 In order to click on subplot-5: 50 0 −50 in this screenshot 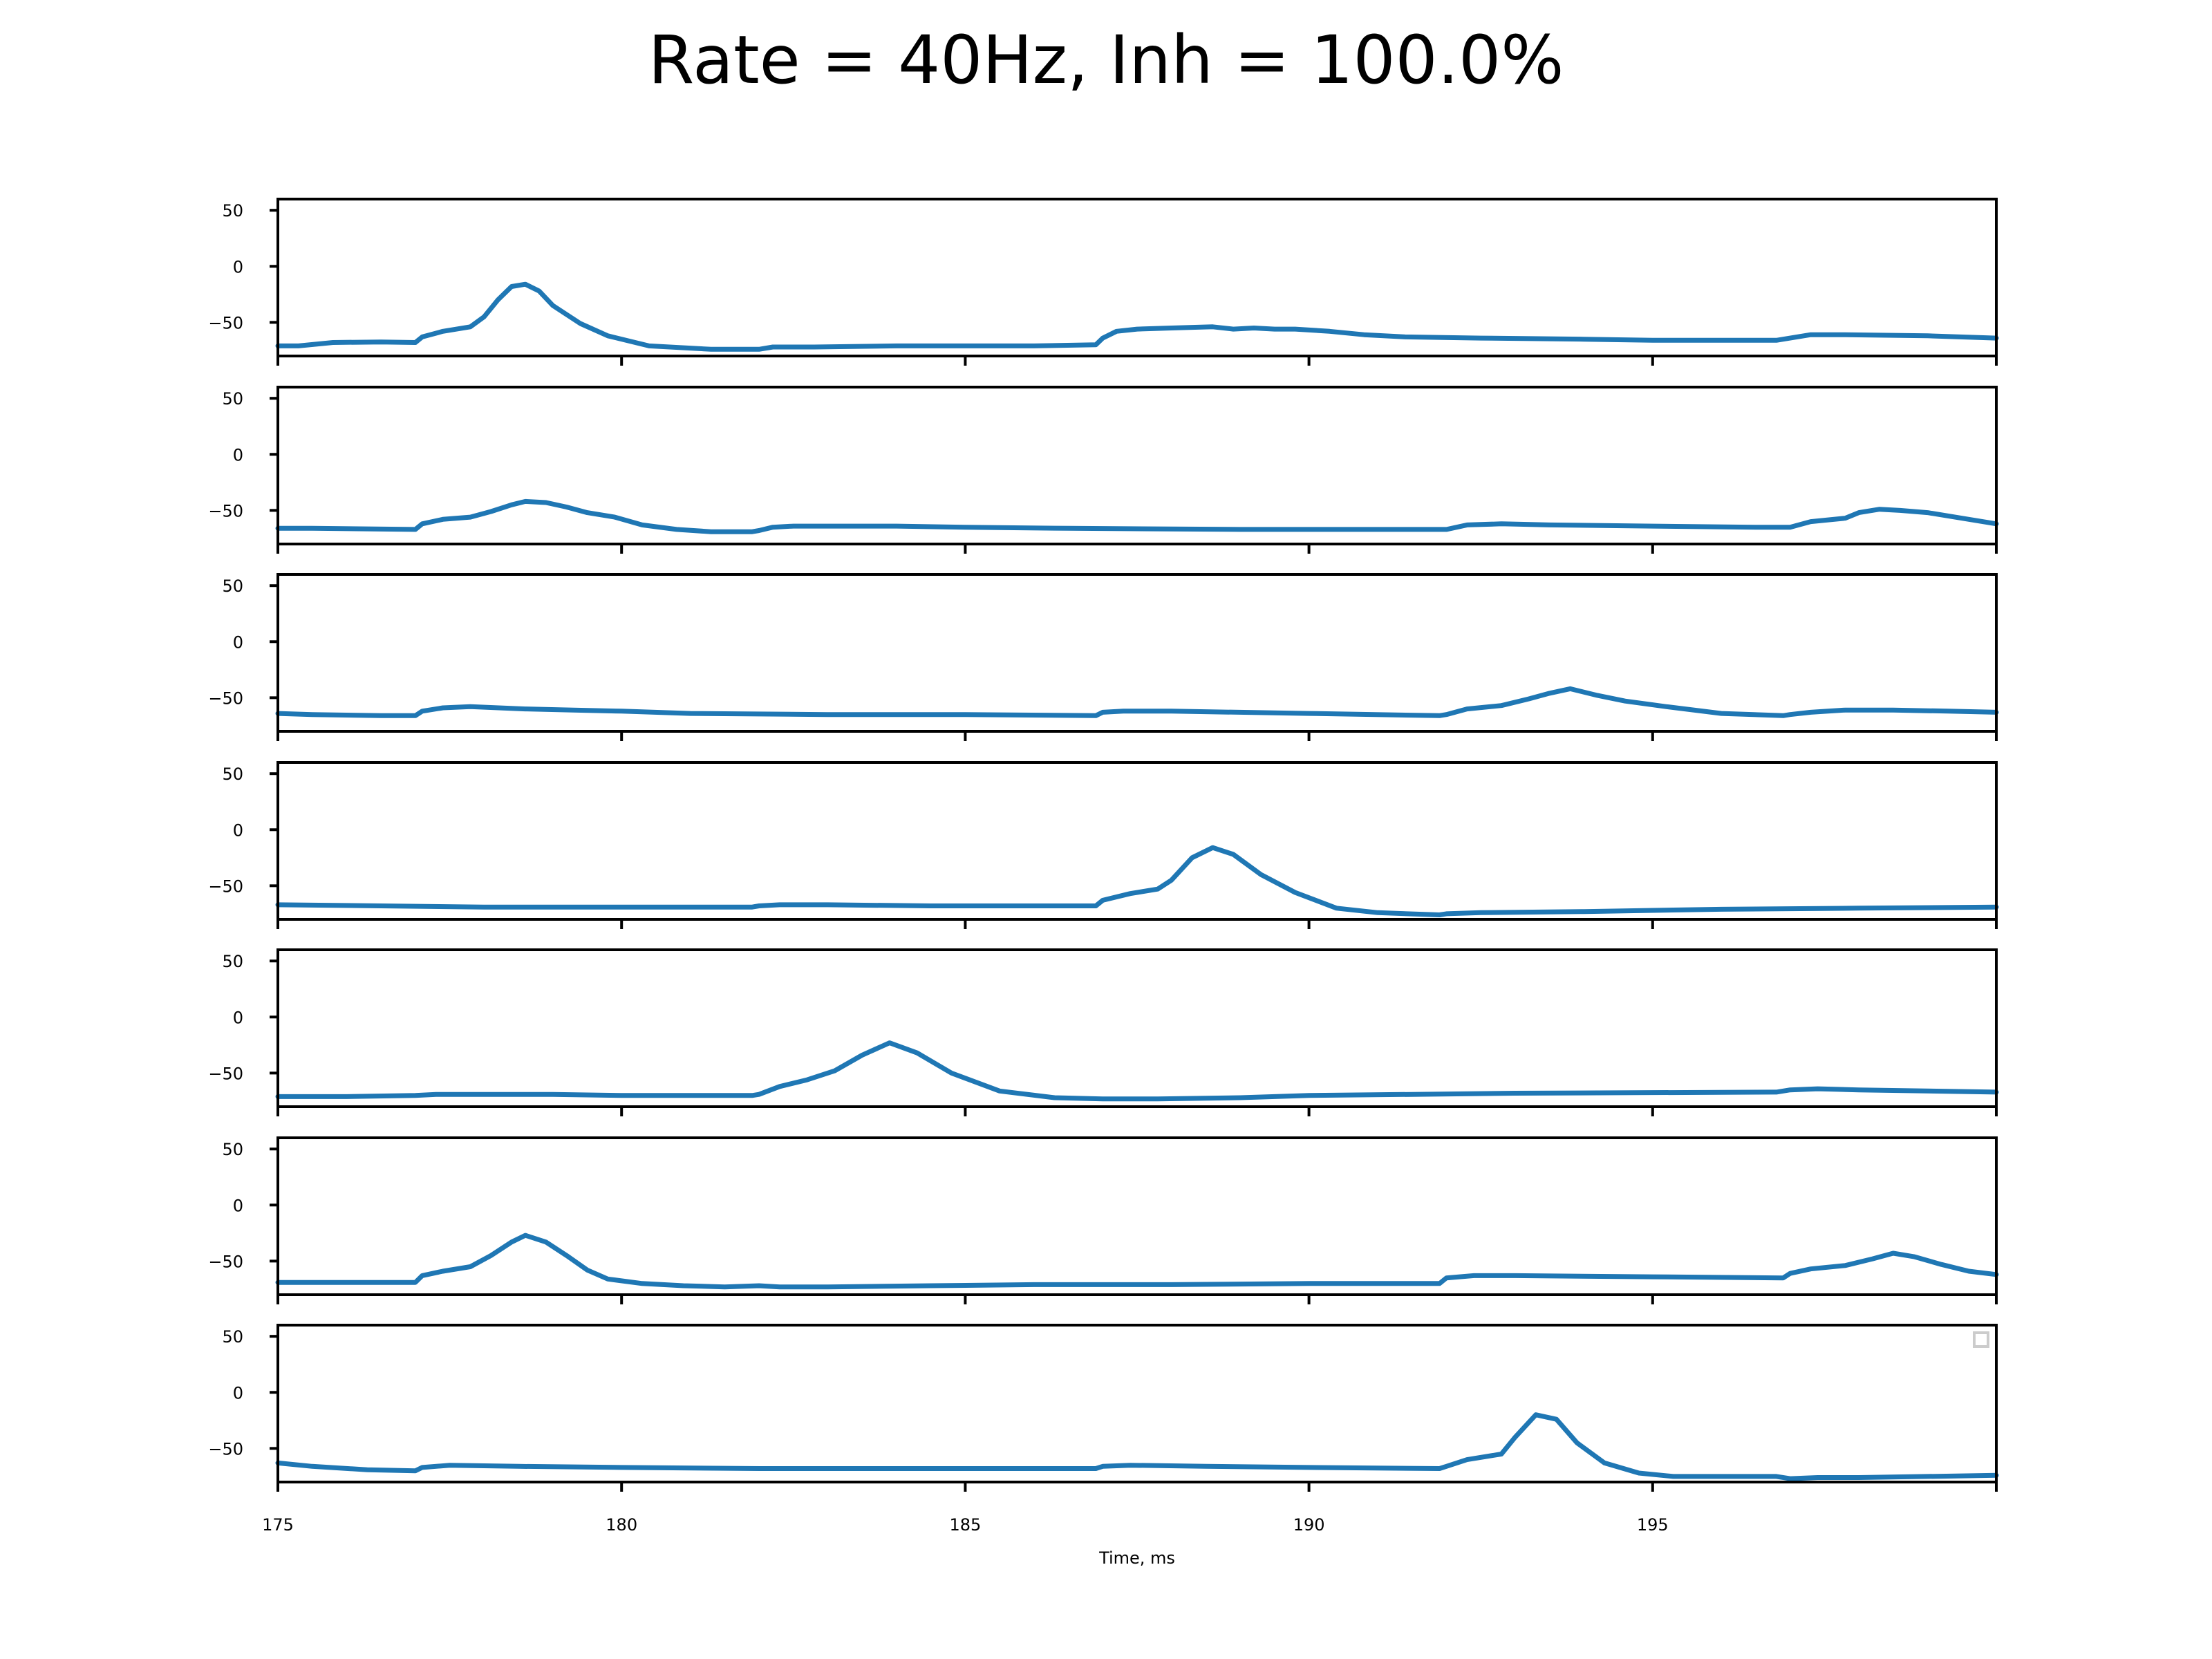, I will do `click(1103, 1032)`.